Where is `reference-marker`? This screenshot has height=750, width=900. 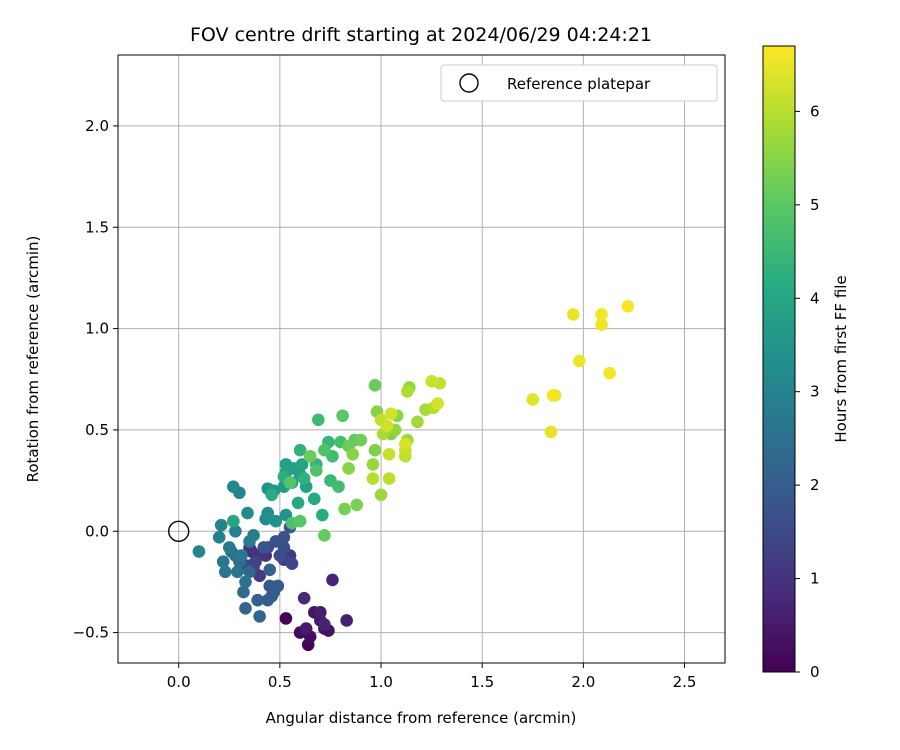 reference-marker is located at coordinates (178, 531).